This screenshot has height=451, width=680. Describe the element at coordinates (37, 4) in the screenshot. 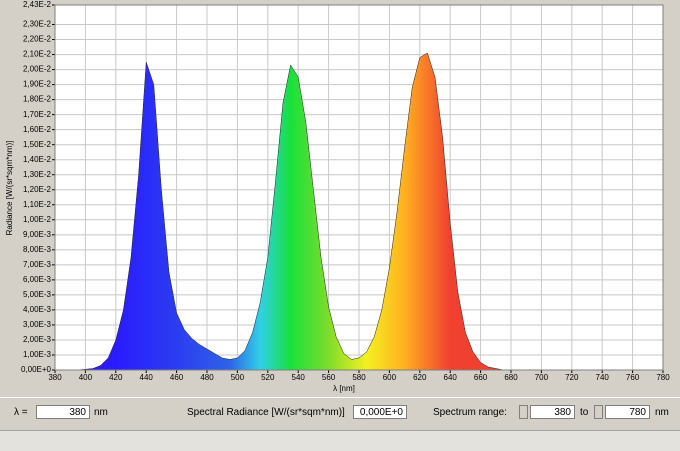

I see `y-tick-label: 2,43E-2` at that location.